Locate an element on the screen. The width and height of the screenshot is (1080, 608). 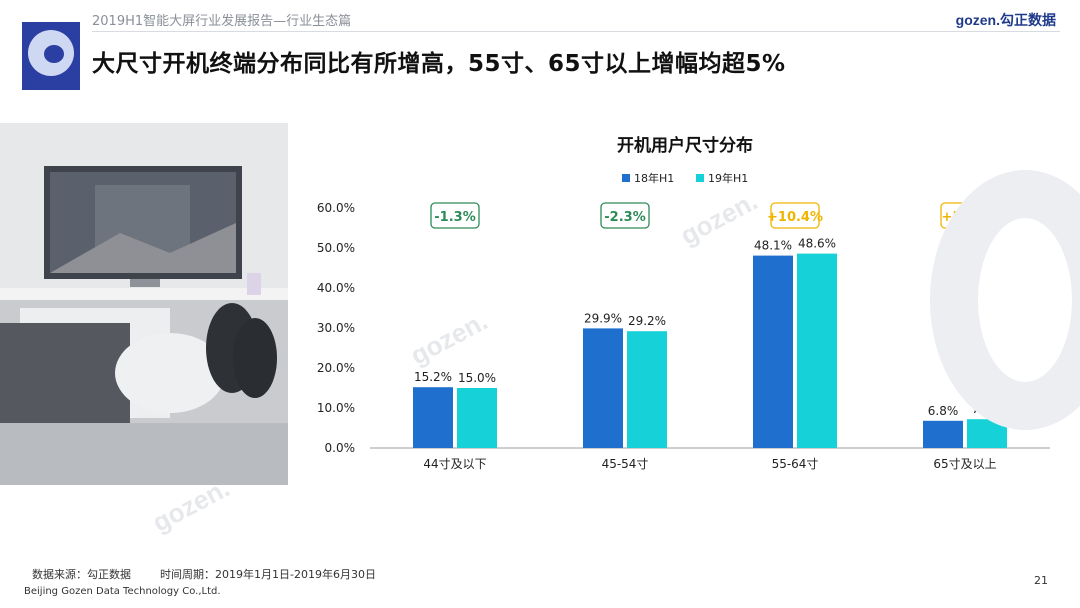
x-tick-label: 55-64寸 is located at coordinates (795, 464).